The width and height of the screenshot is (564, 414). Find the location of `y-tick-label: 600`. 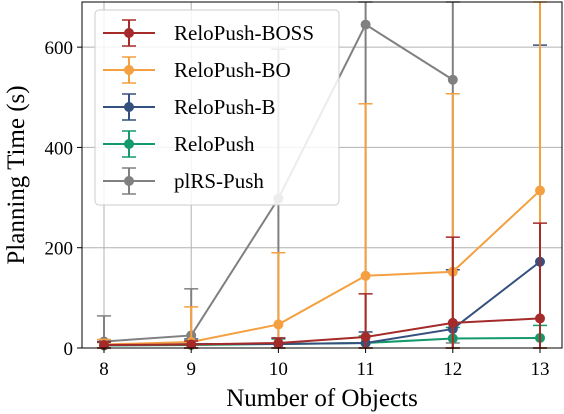

y-tick-label: 600 is located at coordinates (59, 48).